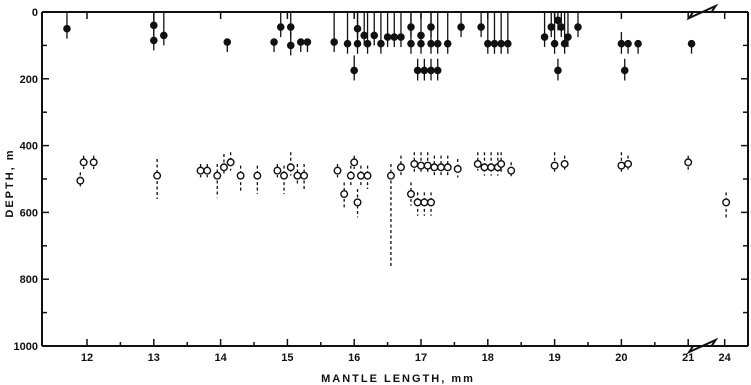  Describe the element at coordinates (421, 358) in the screenshot. I see `x-tick-label: 17` at that location.